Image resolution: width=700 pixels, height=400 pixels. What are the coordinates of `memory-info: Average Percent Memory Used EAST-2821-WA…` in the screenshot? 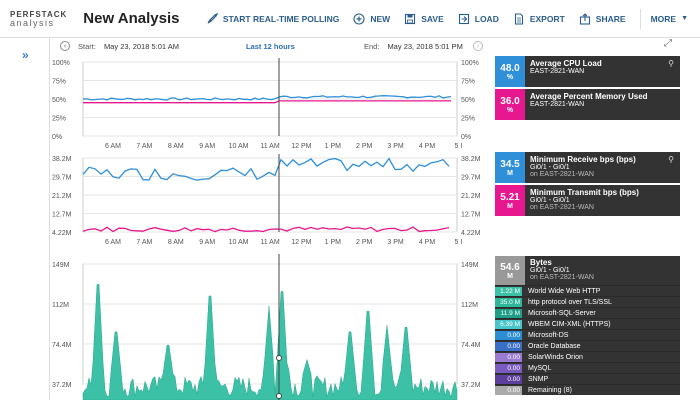 It's located at (602, 104).